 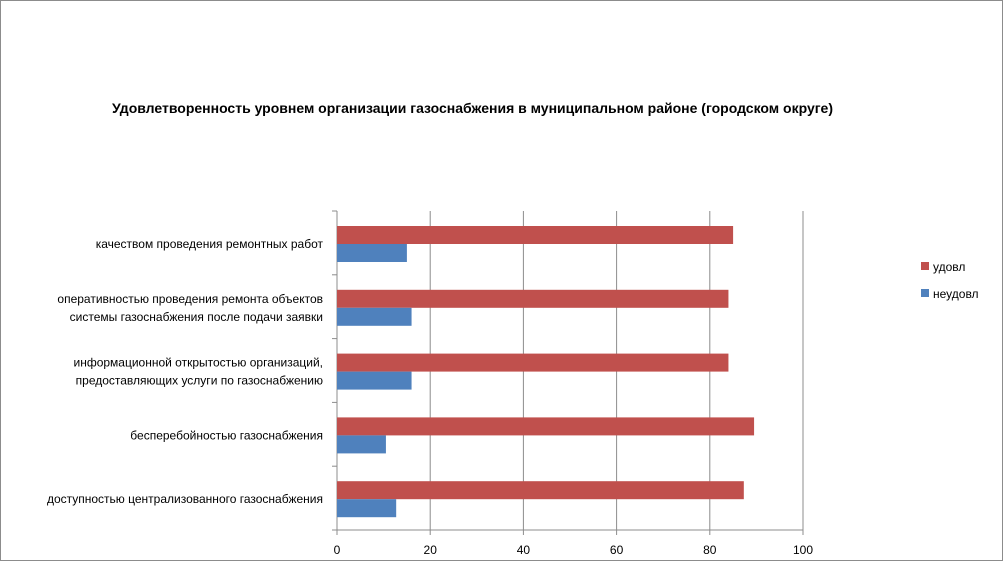 What do you see at coordinates (617, 550) in the screenshot?
I see `x-tick-label: 60` at bounding box center [617, 550].